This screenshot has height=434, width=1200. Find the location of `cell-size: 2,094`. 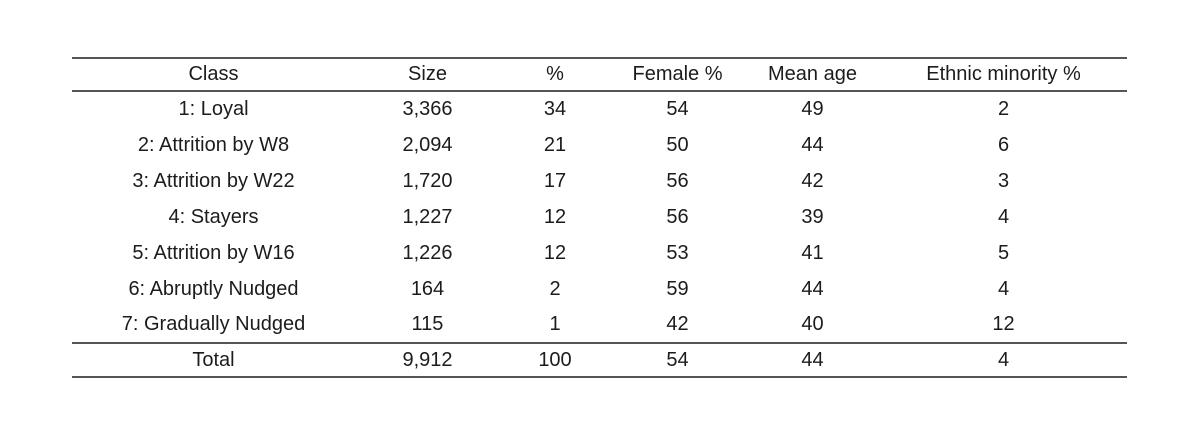

cell-size: 2,094 is located at coordinates (427, 144).